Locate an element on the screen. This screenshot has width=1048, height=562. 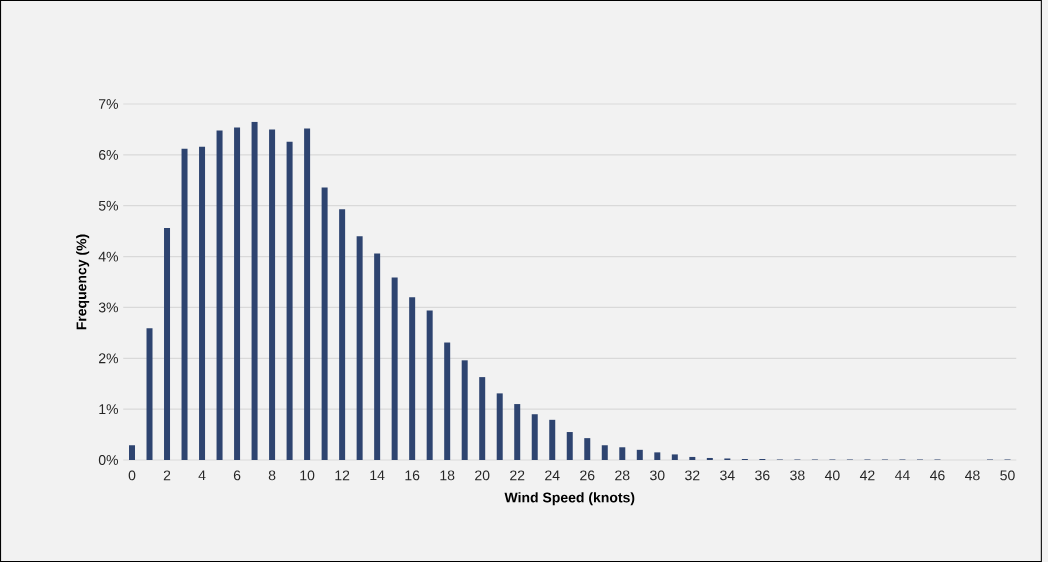
x-tick-label: 14 is located at coordinates (377, 475).